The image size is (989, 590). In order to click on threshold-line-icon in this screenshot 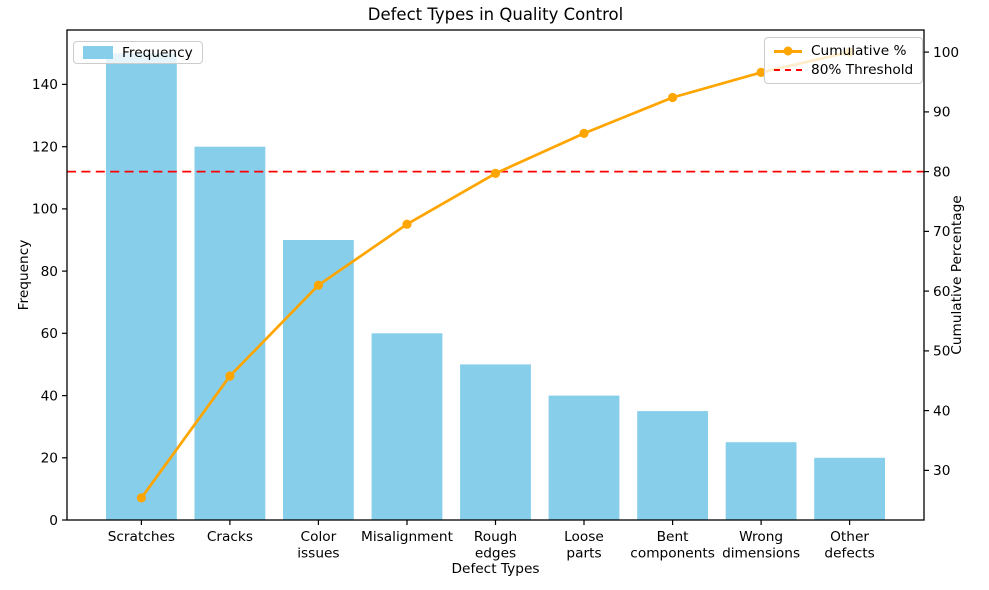, I will do `click(788, 69)`.